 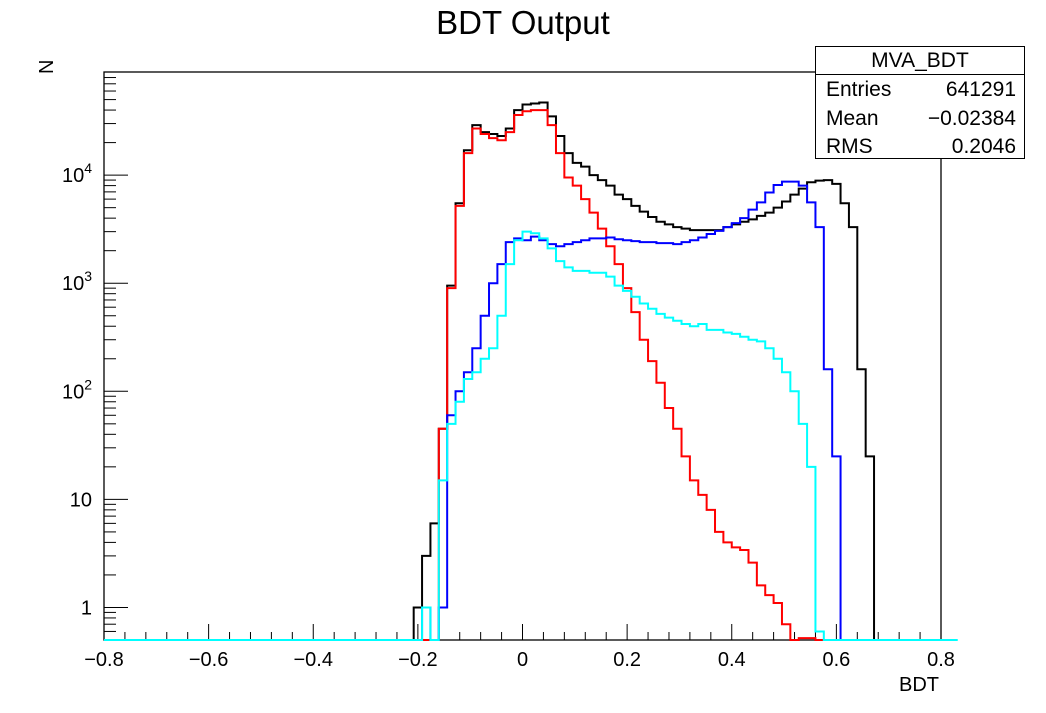 I want to click on y-tick-label: 1, so click(x=86, y=608).